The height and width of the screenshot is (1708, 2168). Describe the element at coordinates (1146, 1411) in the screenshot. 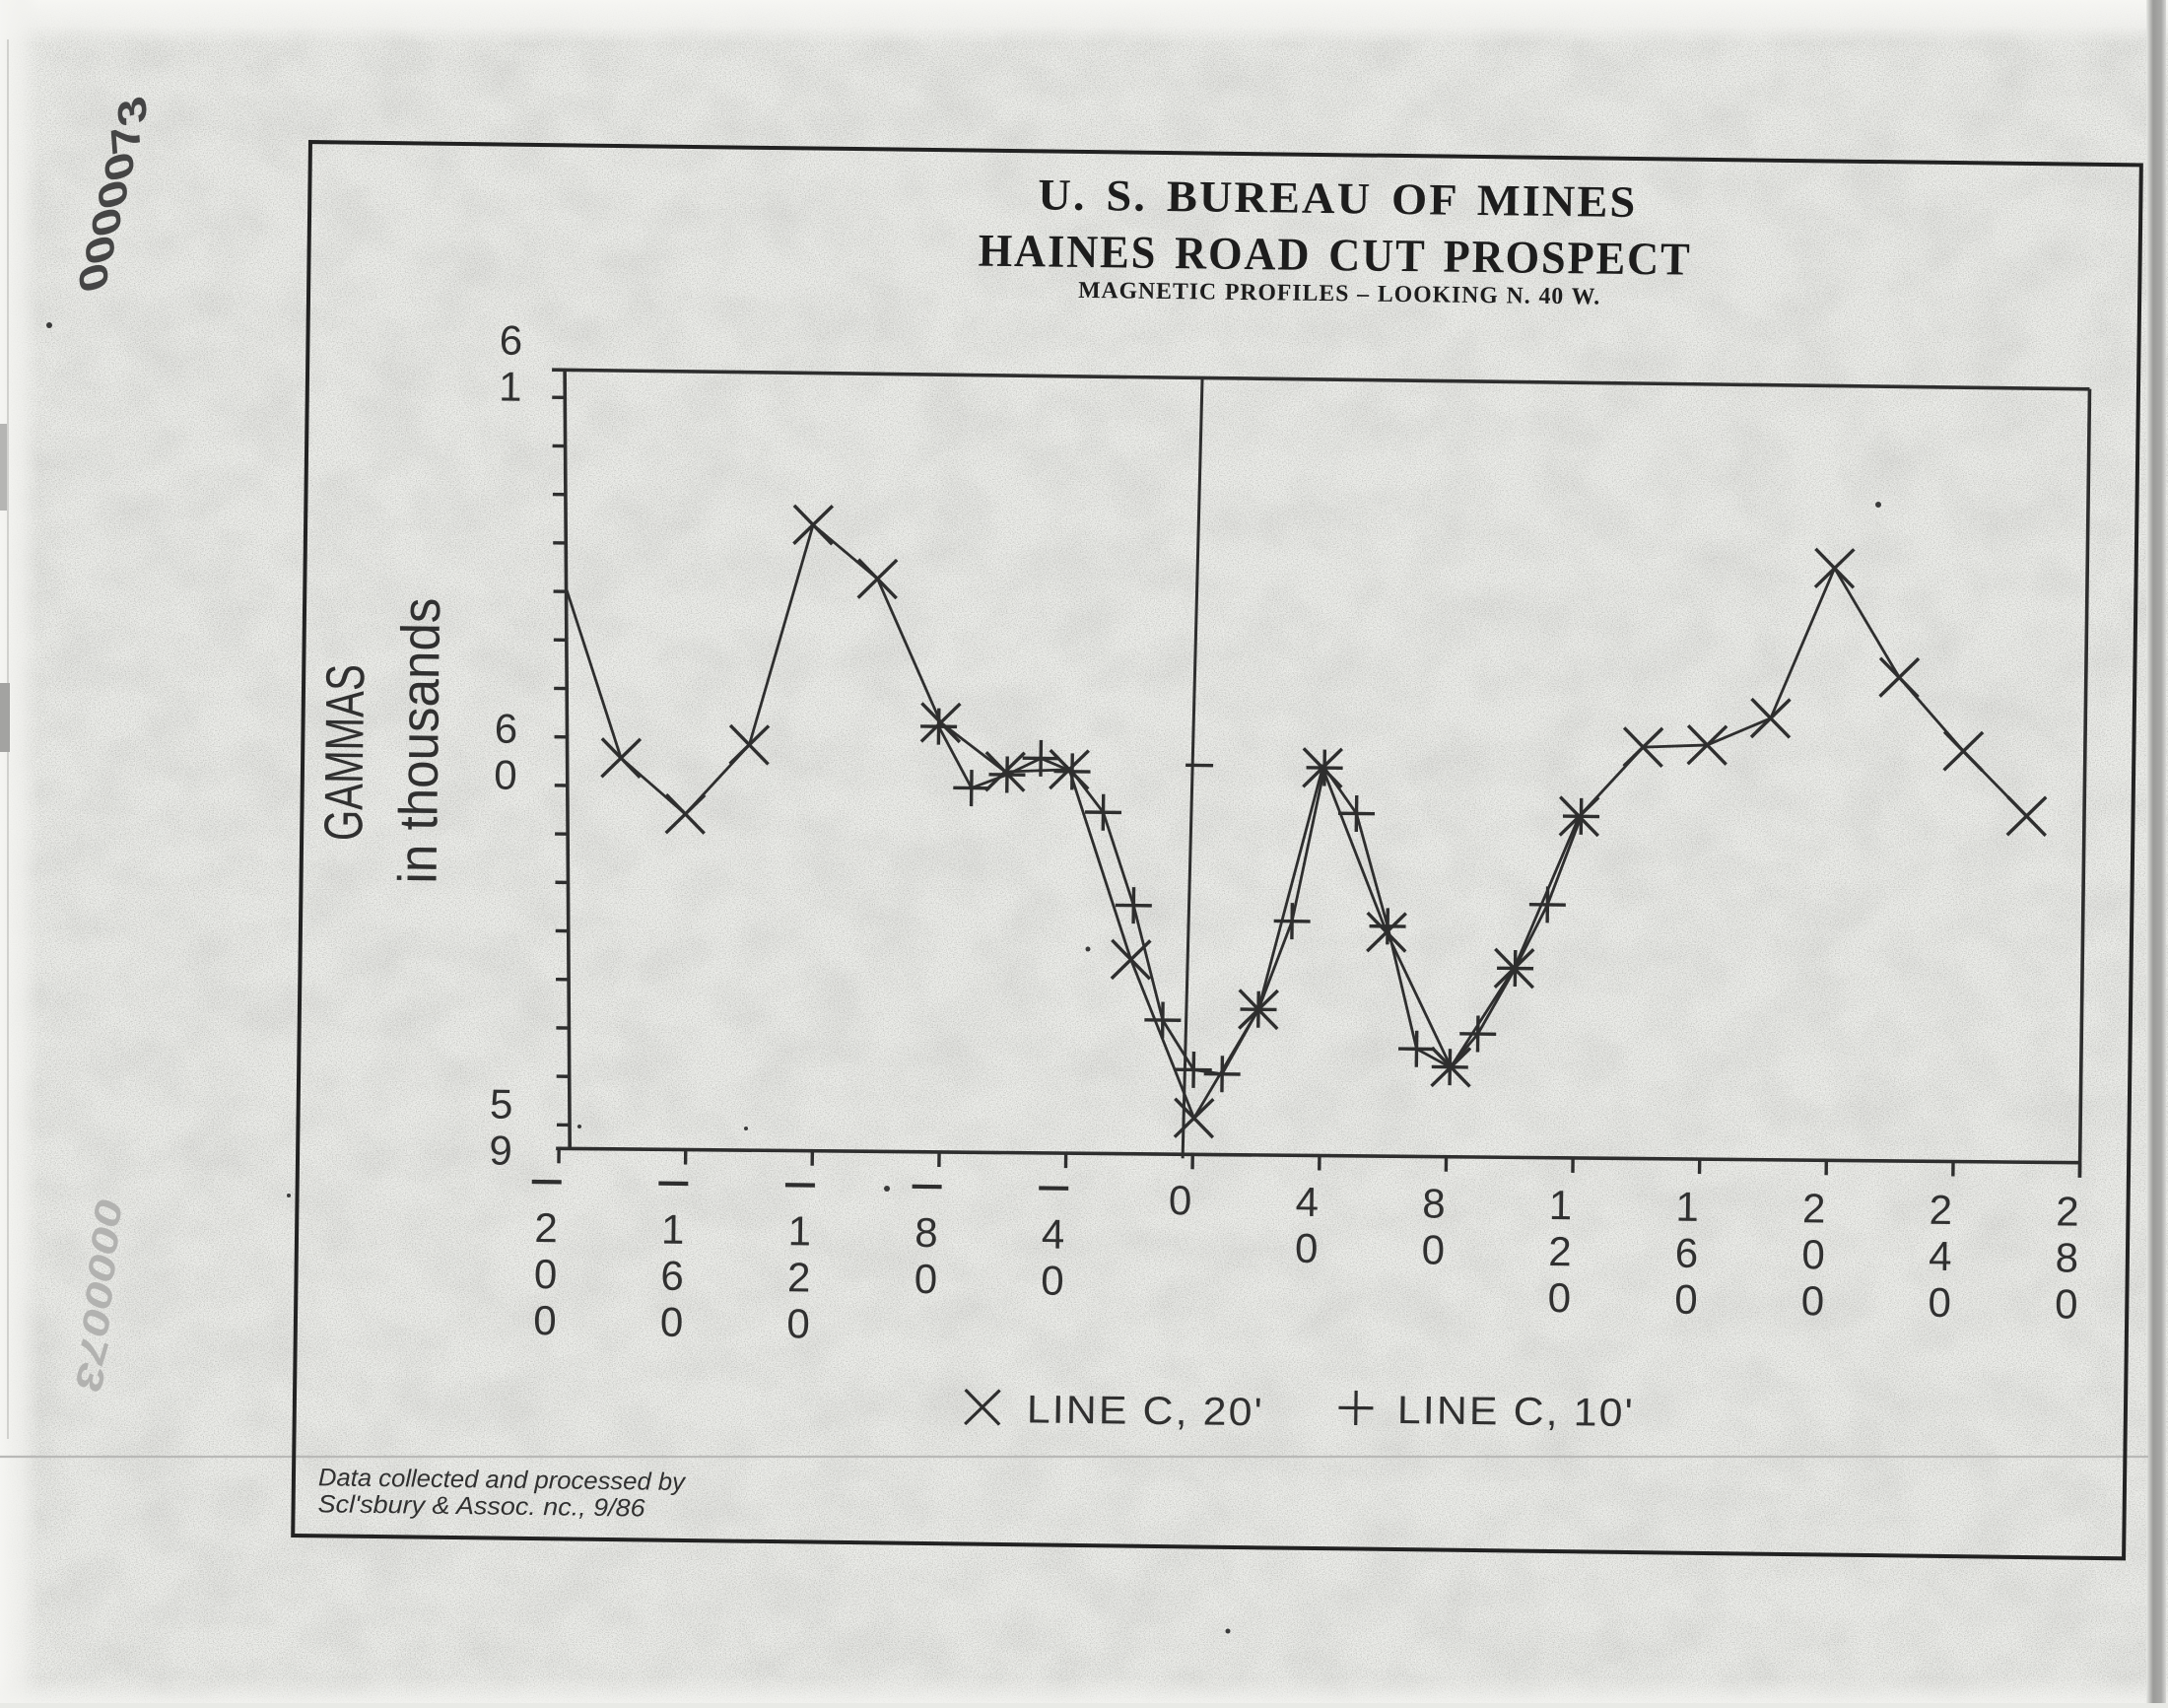

I see `svg-text: LINE C, 20'` at that location.